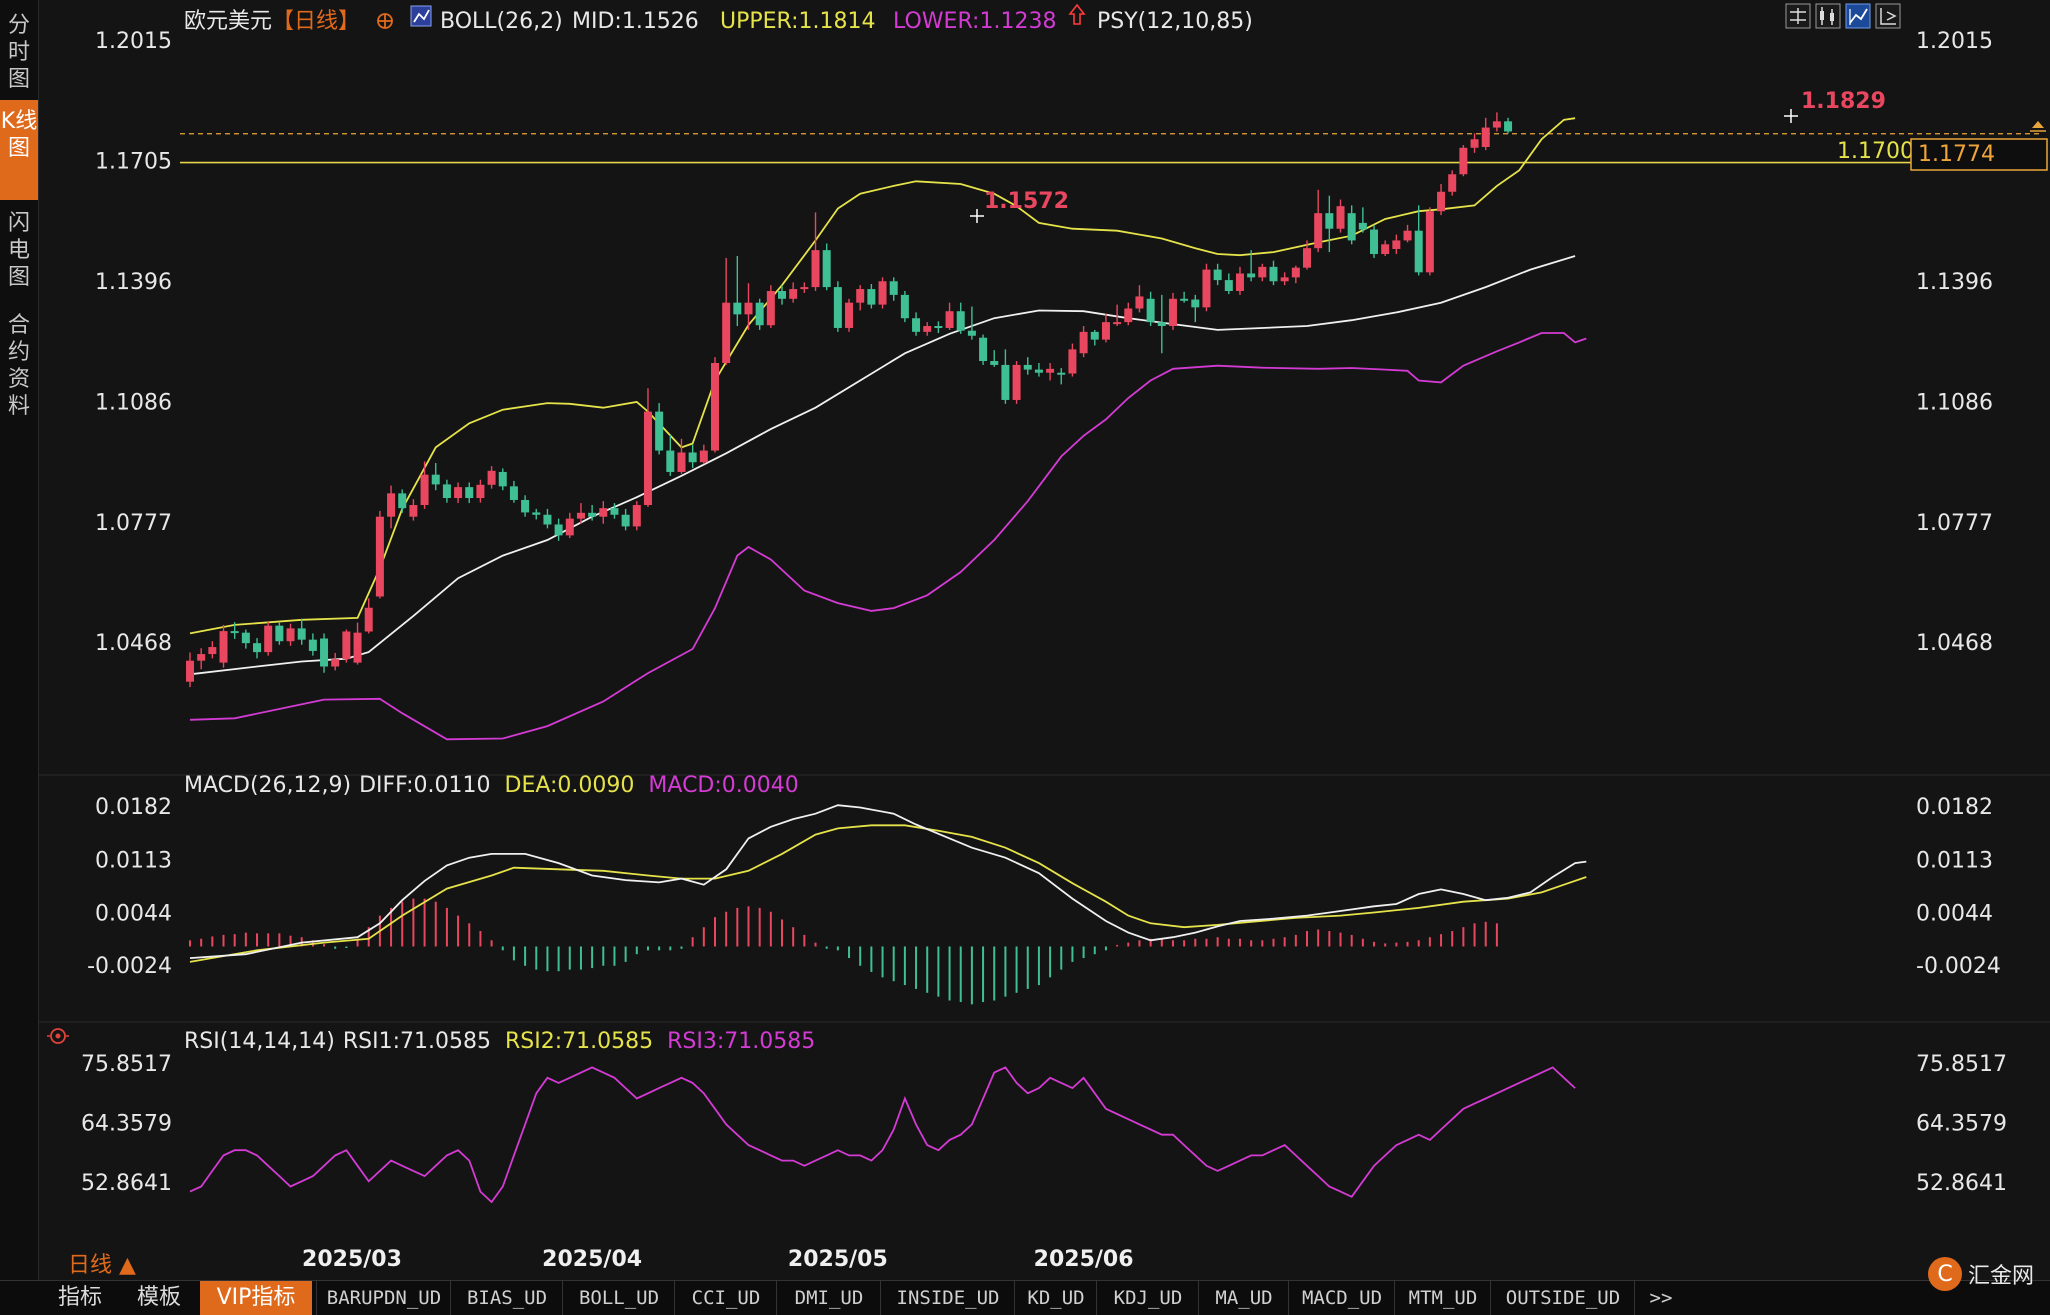  Describe the element at coordinates (421, 16) in the screenshot. I see `boll-indicator-icon` at that location.